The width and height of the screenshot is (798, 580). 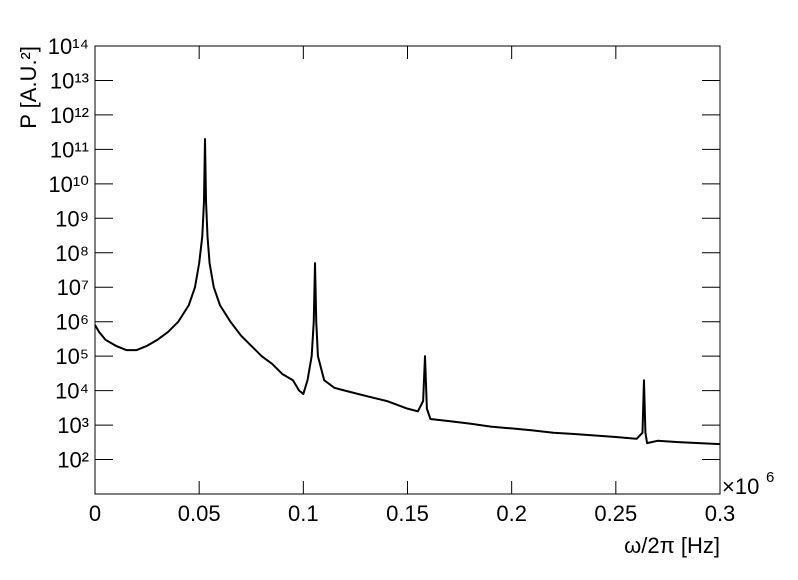 I want to click on y-tick-label: 10³, so click(x=73, y=425).